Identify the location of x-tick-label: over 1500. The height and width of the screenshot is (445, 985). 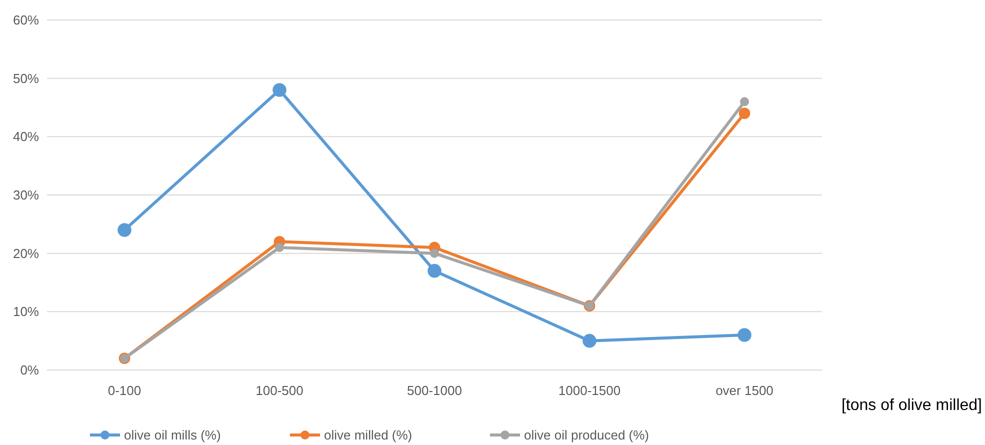
(745, 390).